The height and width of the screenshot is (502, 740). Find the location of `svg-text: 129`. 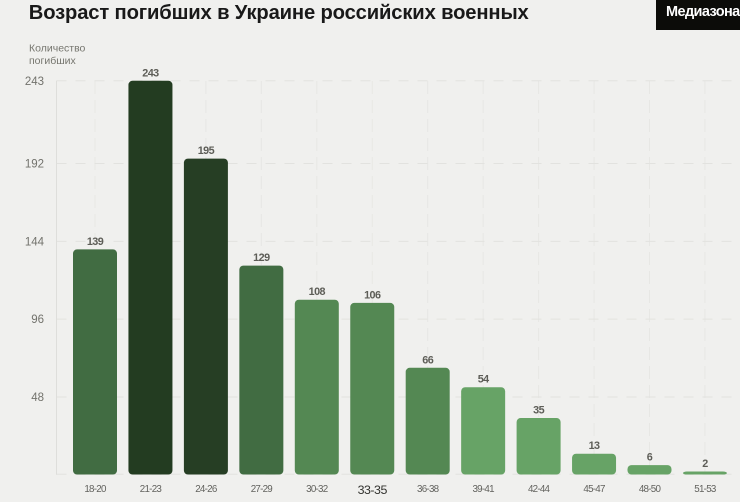

svg-text: 129 is located at coordinates (261, 258).